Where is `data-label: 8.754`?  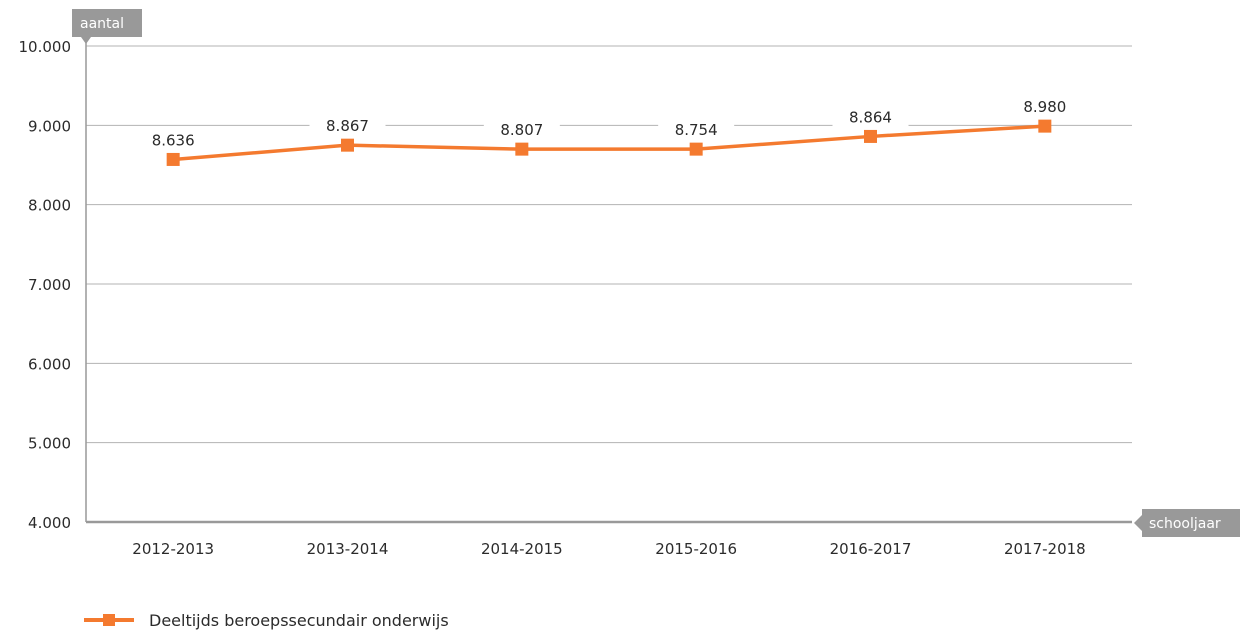 data-label: 8.754 is located at coordinates (696, 130).